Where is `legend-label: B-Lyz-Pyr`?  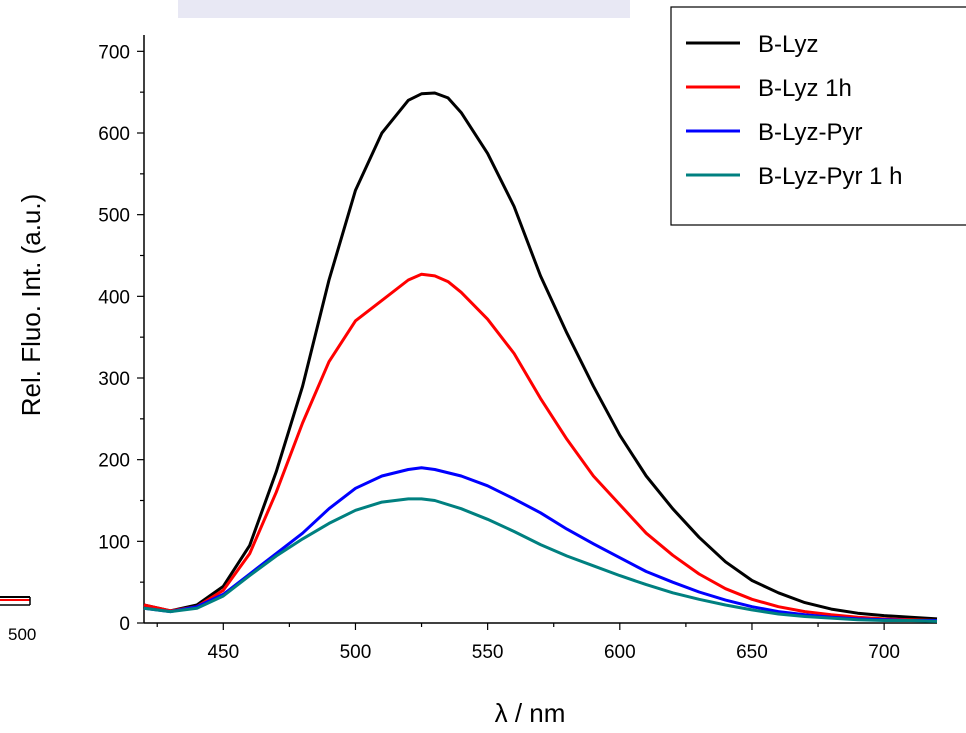
legend-label: B-Lyz-Pyr is located at coordinates (810, 132).